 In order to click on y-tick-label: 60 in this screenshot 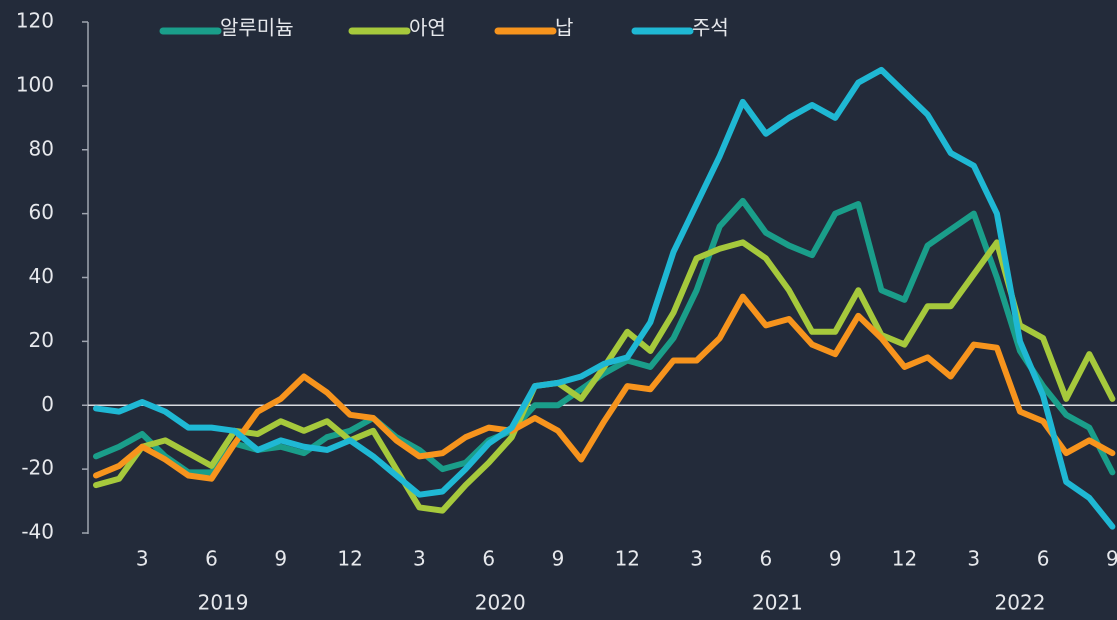, I will do `click(41, 212)`.